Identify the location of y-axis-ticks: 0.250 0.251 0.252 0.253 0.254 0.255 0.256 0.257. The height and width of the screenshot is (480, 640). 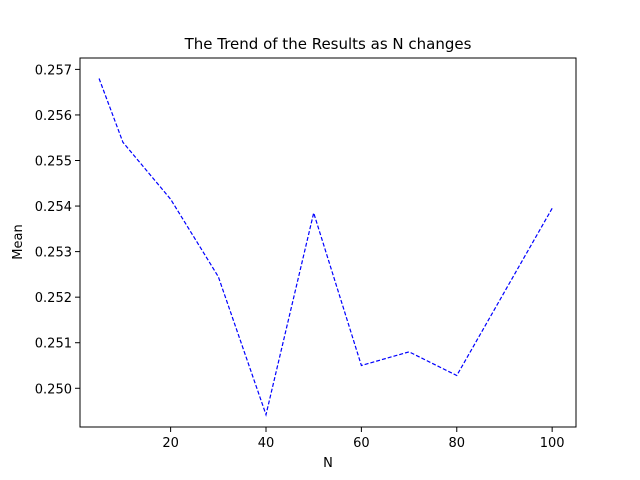
(57, 230).